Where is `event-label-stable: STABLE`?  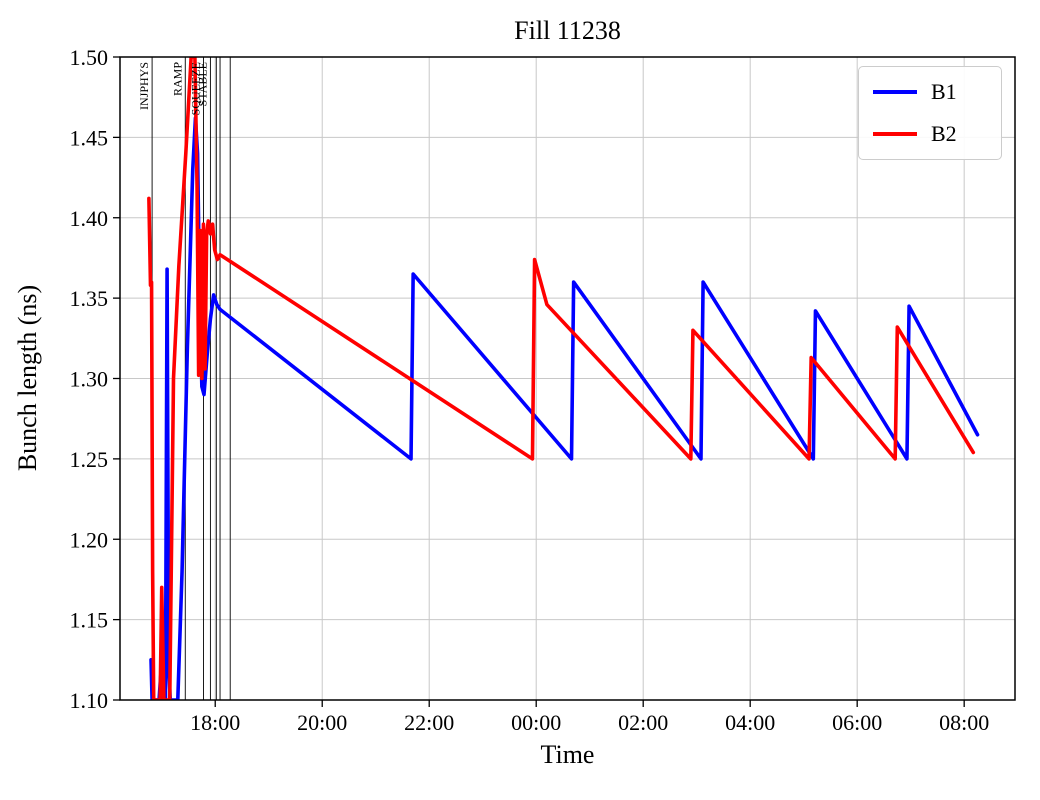
event-label-stable: STABLE is located at coordinates (202, 84).